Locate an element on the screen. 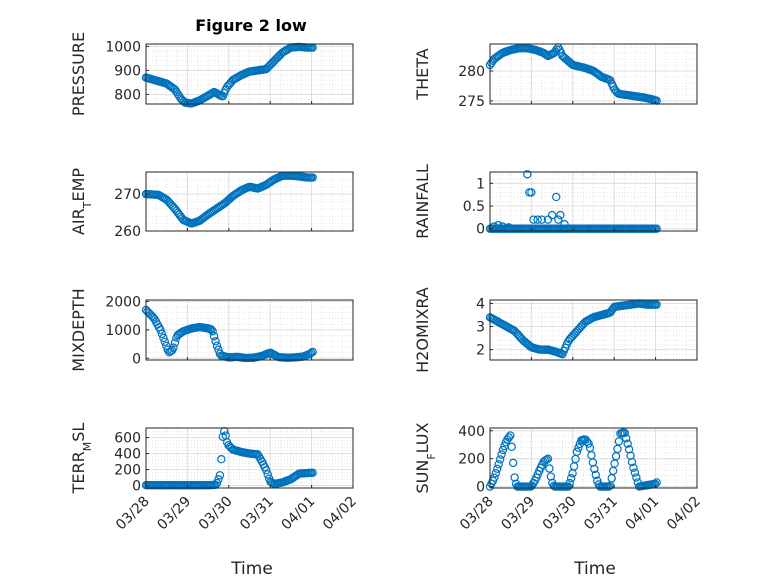  y-tick-label: 800 is located at coordinates (127, 95).